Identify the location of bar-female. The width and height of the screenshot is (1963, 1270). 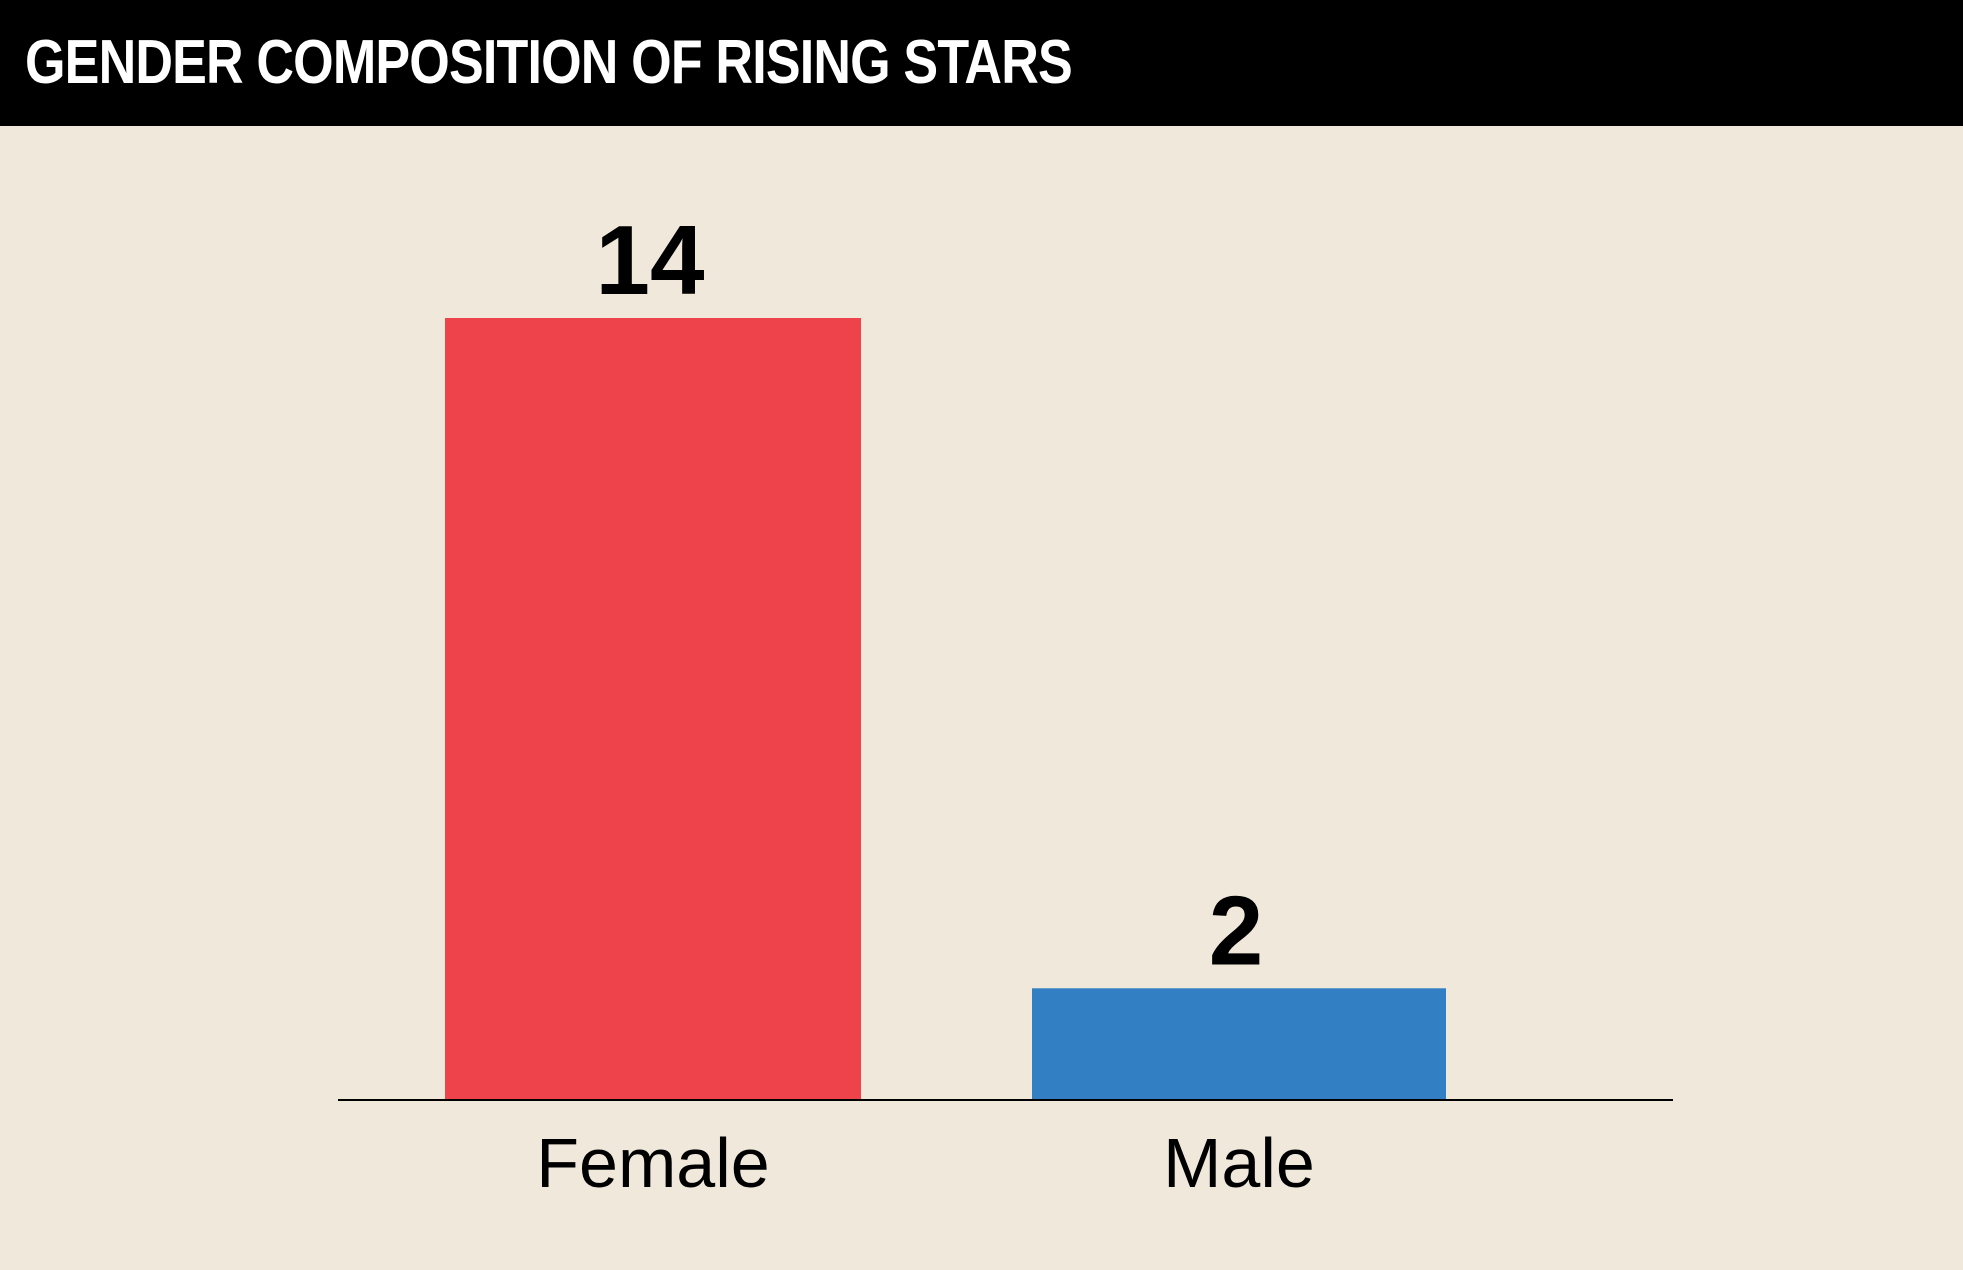
(653, 709).